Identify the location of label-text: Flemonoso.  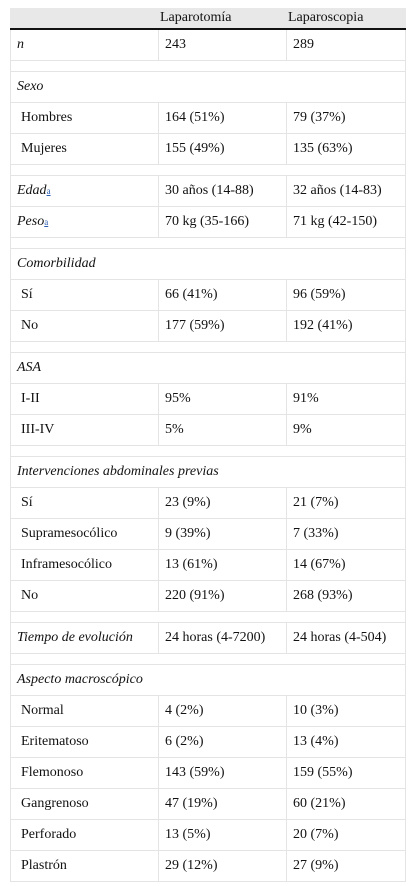
(52, 772).